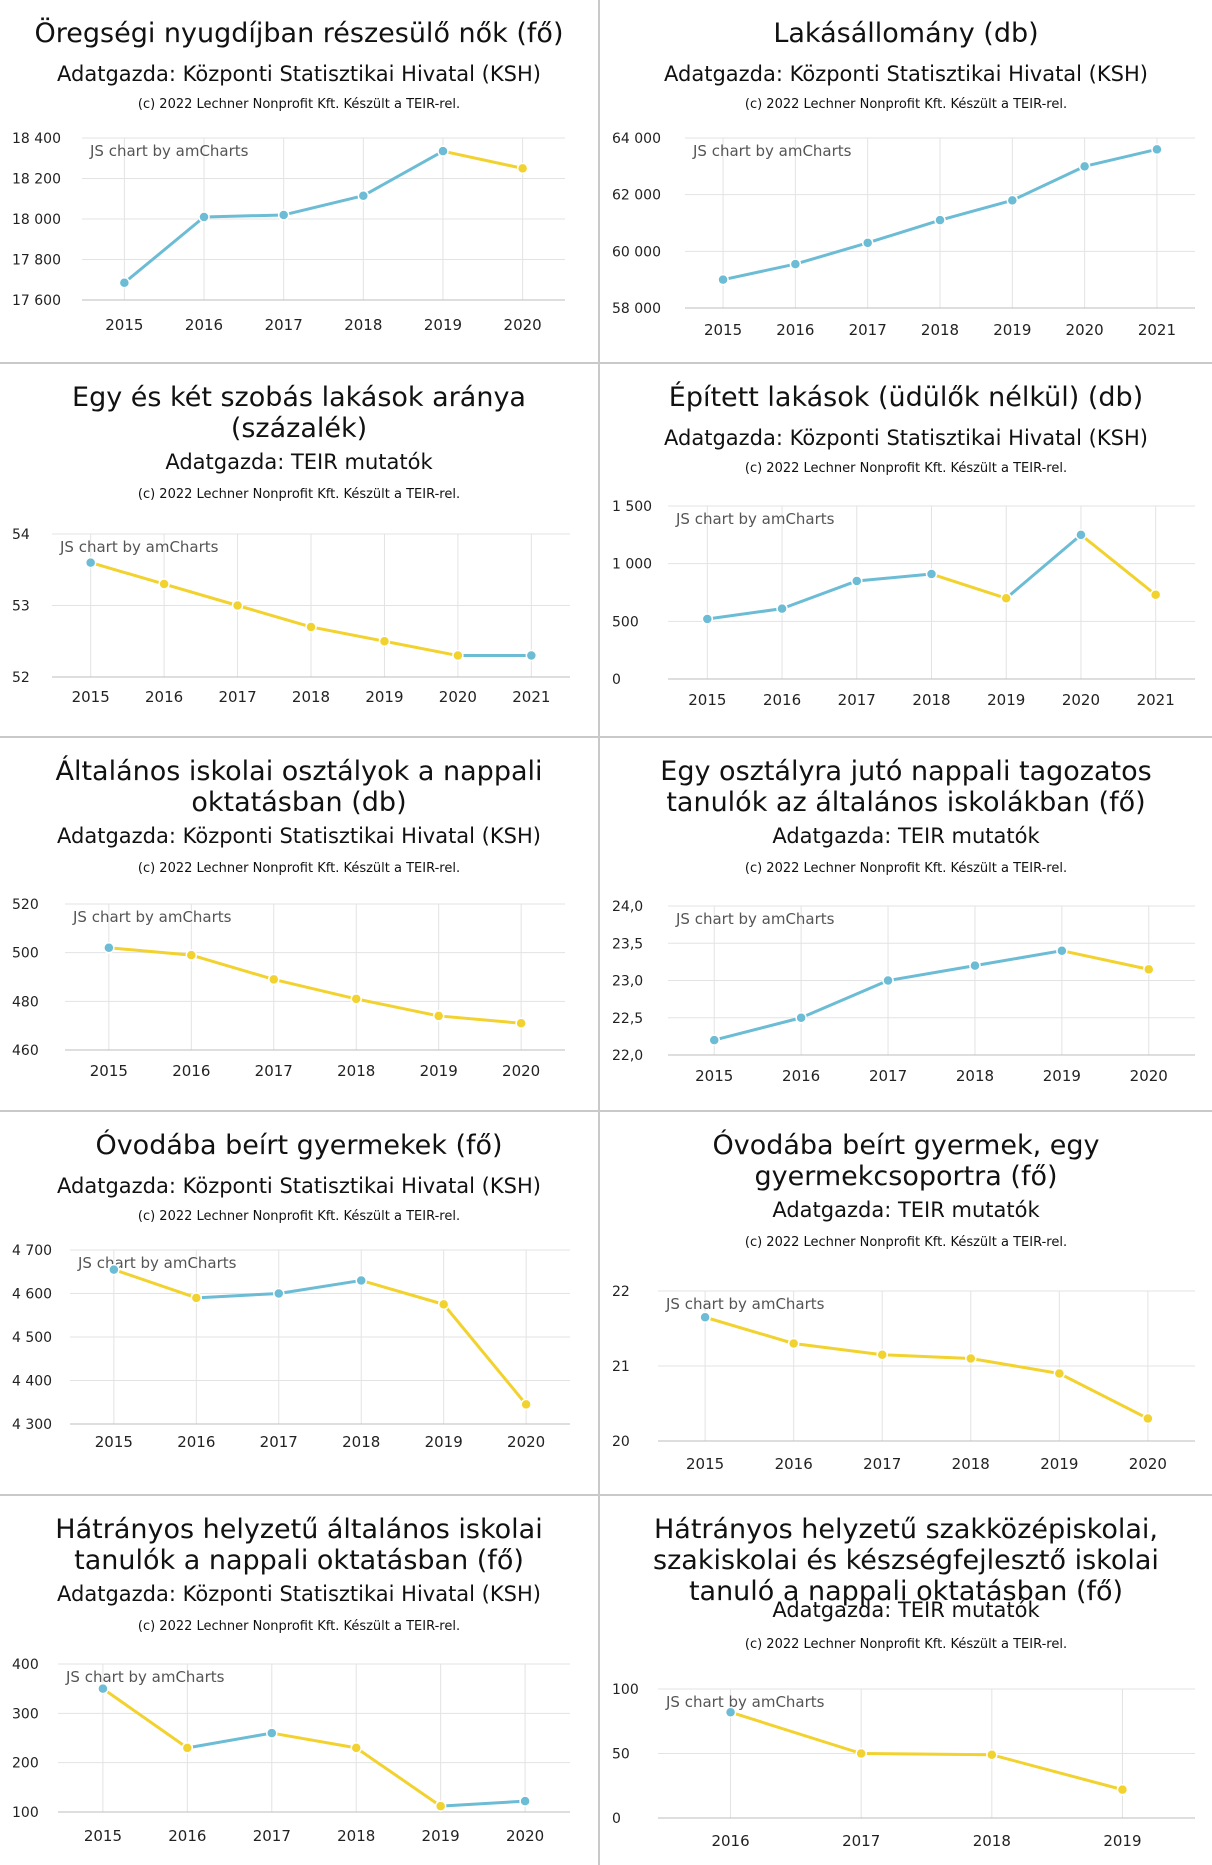 The height and width of the screenshot is (1865, 1212). Describe the element at coordinates (299, 1145) in the screenshot. I see `chart-title: Óvodába beírt gyermekek (fő)` at that location.